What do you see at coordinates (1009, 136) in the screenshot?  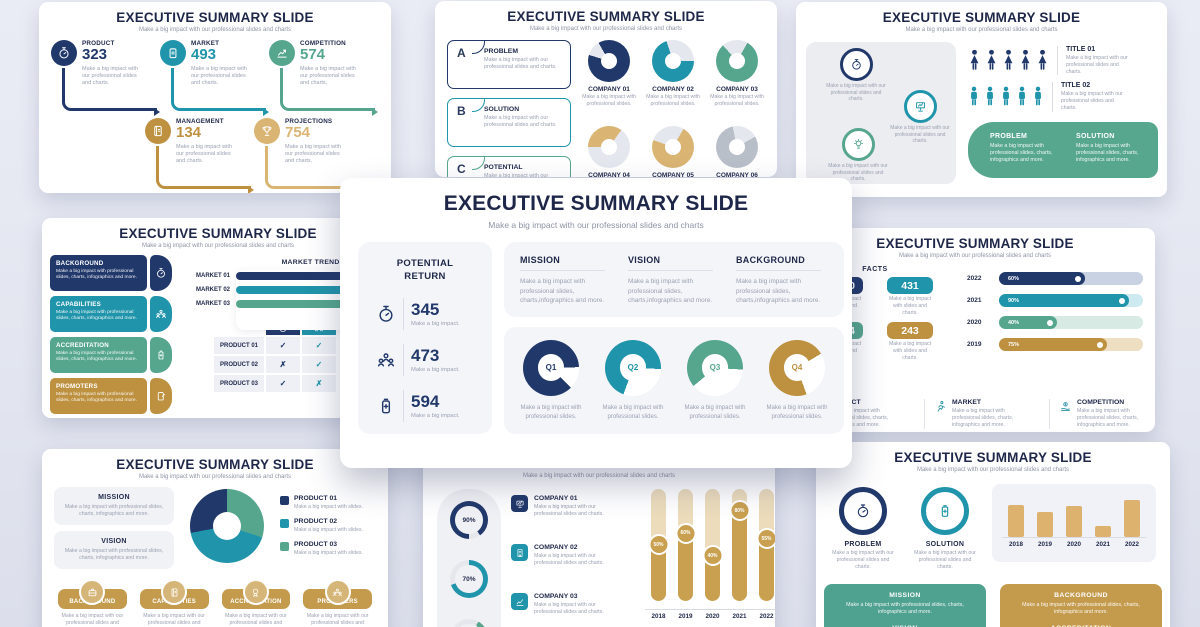 I see `panel-label: PROBLEM` at bounding box center [1009, 136].